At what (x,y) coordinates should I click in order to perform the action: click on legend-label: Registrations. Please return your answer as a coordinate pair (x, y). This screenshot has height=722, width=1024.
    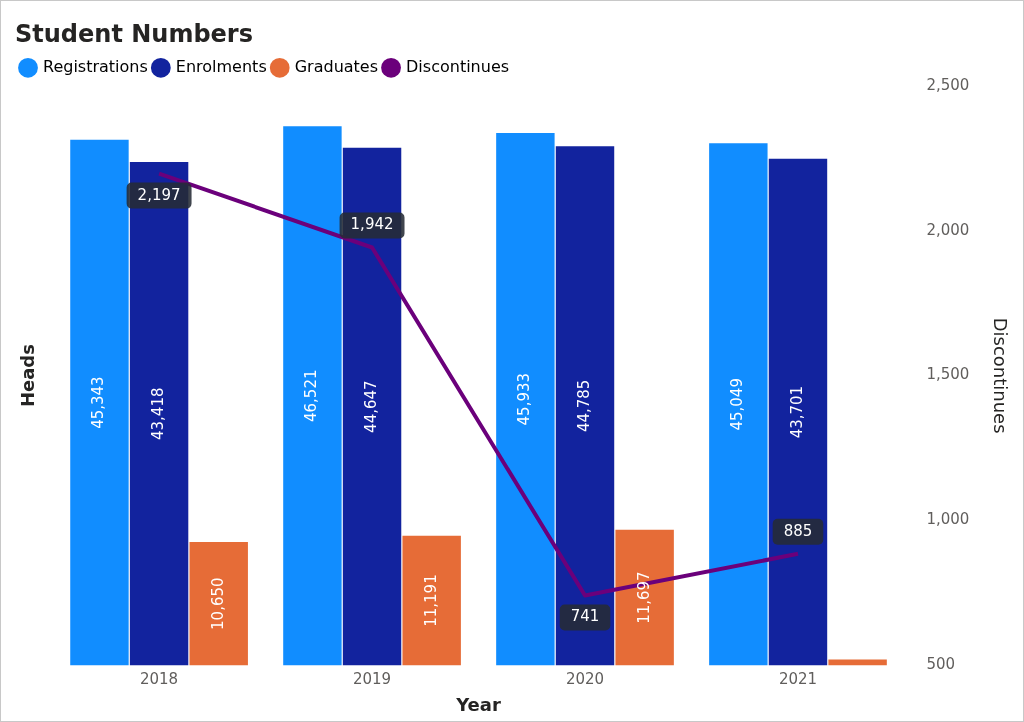
    Looking at the image, I should click on (95, 66).